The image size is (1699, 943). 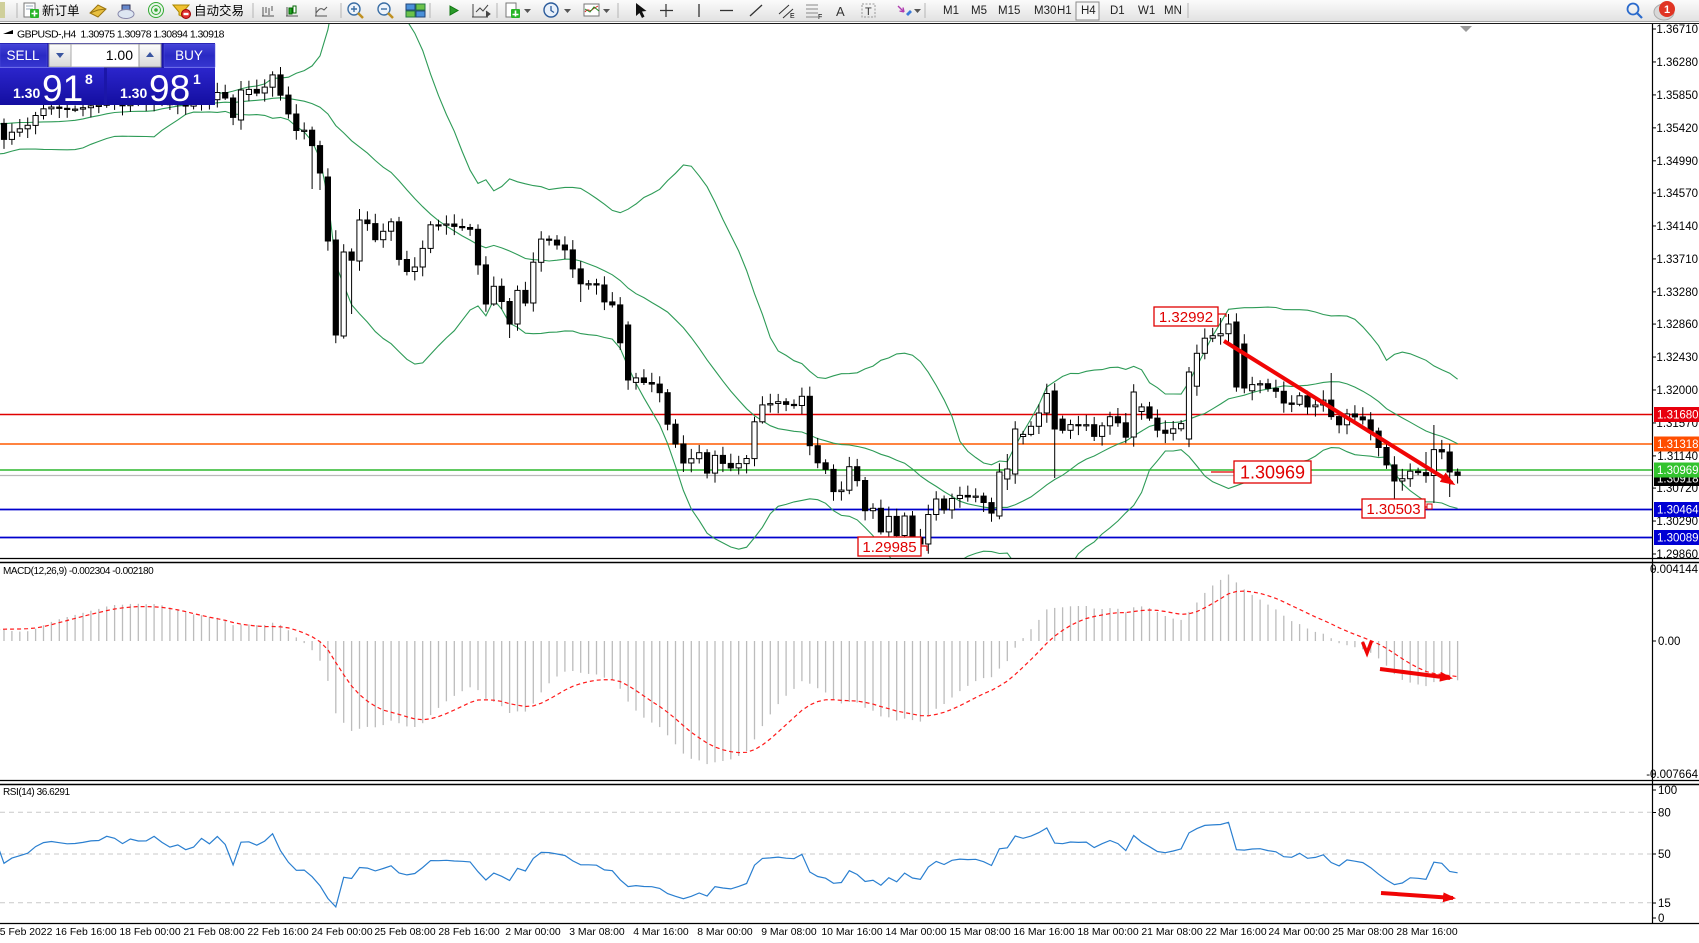 I want to click on svg-text: 1.36710, so click(x=1677, y=30).